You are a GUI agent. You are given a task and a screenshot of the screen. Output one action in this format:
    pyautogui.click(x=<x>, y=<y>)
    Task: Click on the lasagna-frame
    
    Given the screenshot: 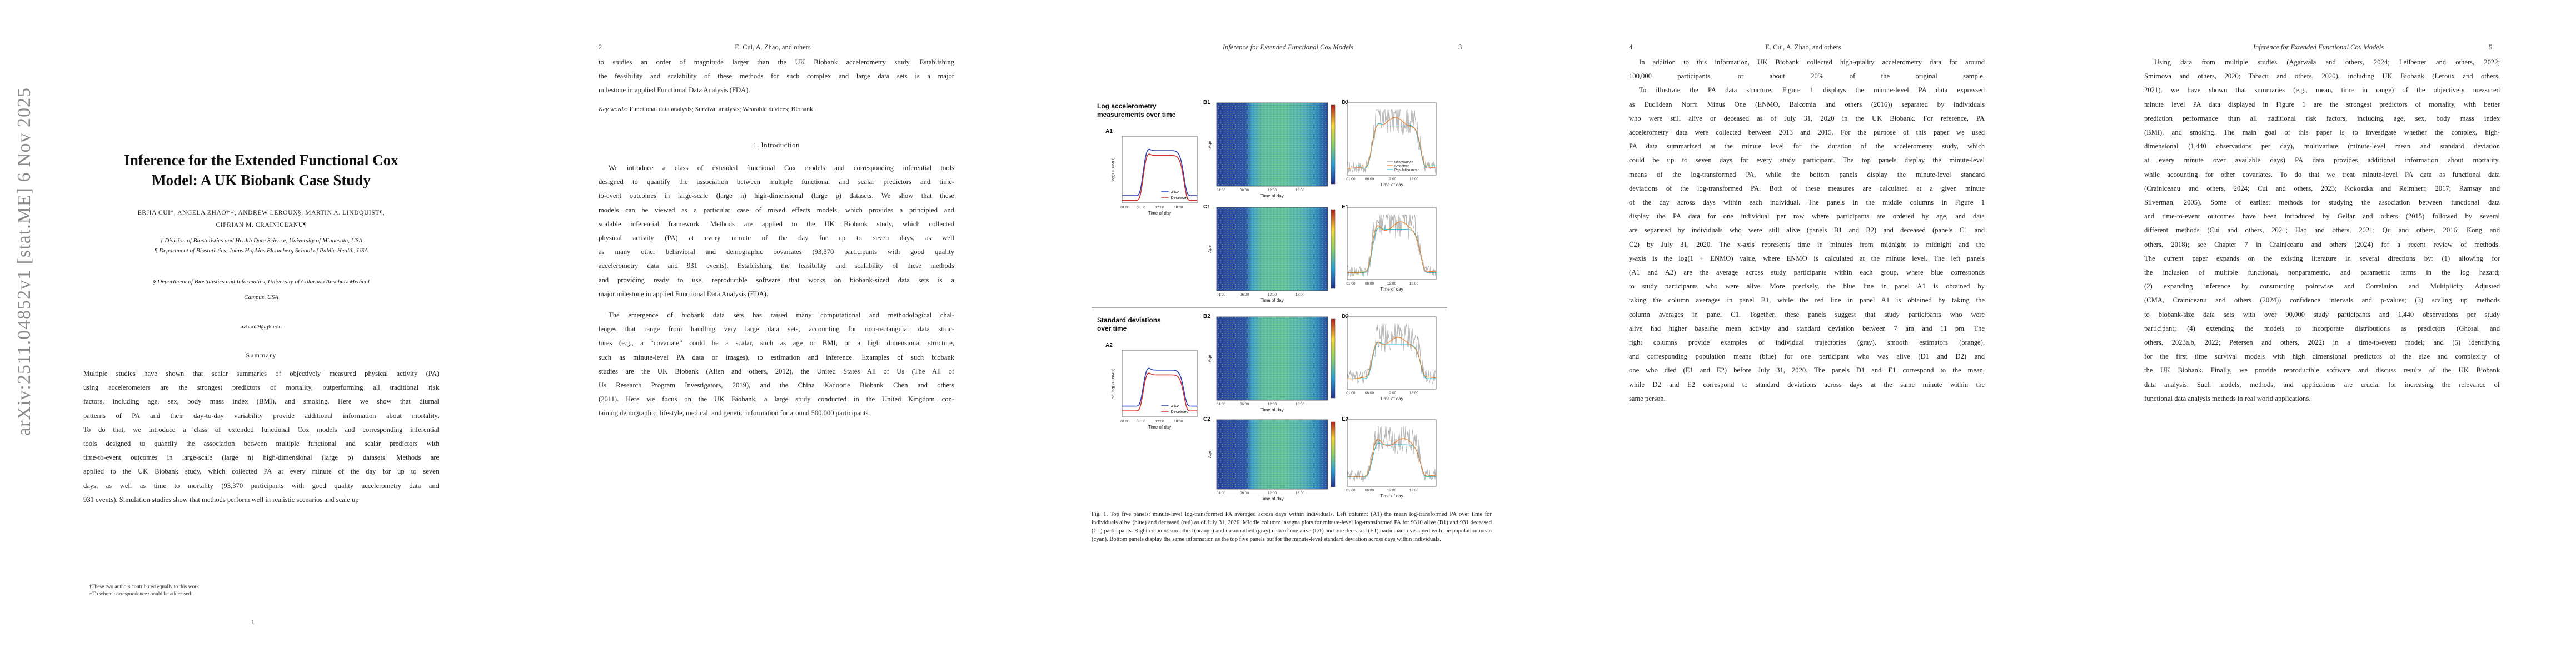 What is the action you would take?
    pyautogui.click(x=1272, y=144)
    